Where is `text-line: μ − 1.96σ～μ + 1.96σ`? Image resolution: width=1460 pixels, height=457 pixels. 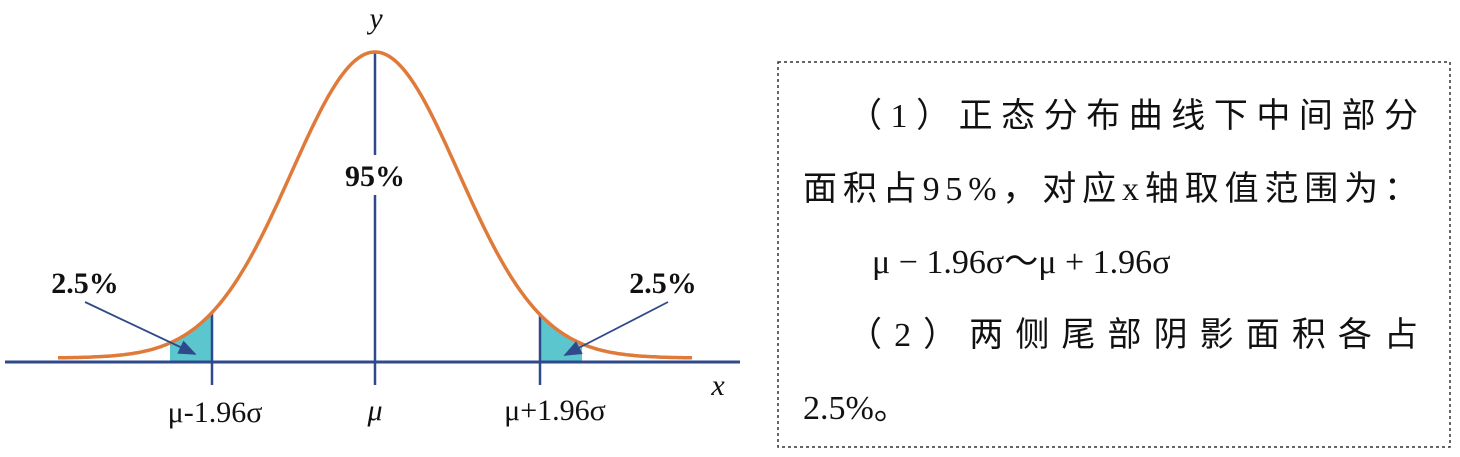
text-line: μ − 1.96σ～μ + 1.96σ is located at coordinates (1021, 262).